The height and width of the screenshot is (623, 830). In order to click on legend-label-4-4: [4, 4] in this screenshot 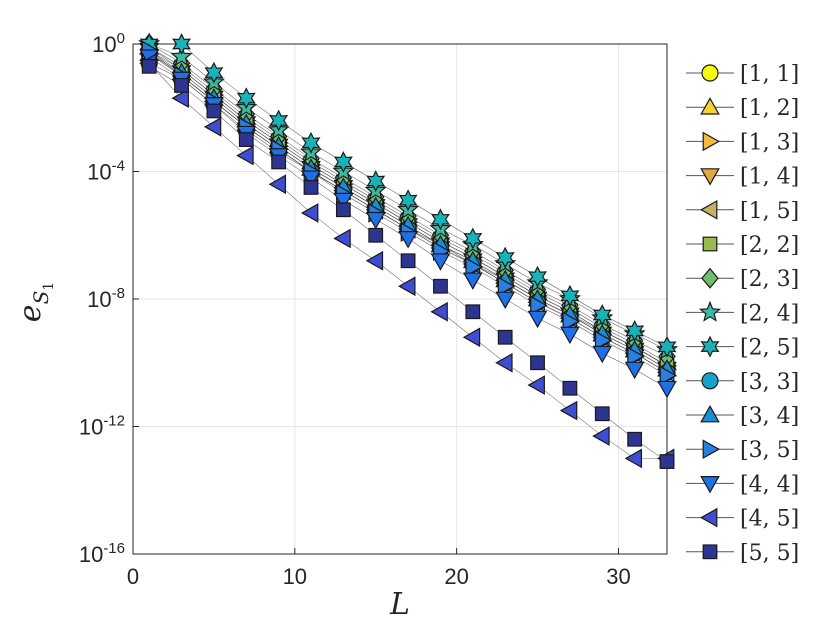, I will do `click(769, 484)`.